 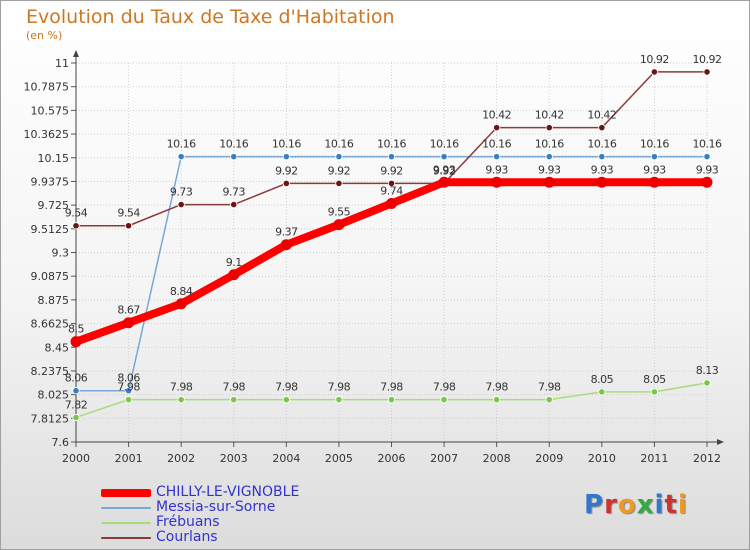 I want to click on y-tick-label: 8.2375, so click(x=50, y=371).